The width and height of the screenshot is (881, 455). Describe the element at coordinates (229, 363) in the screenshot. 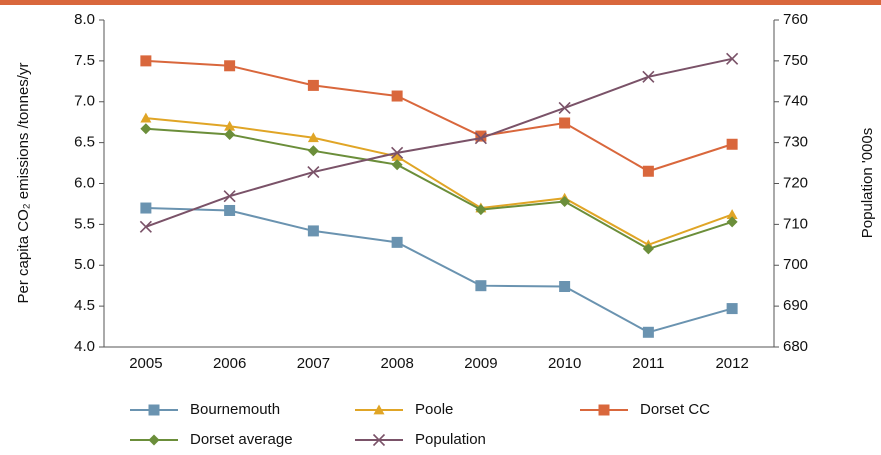

I see `x-tick-label: 2006` at that location.